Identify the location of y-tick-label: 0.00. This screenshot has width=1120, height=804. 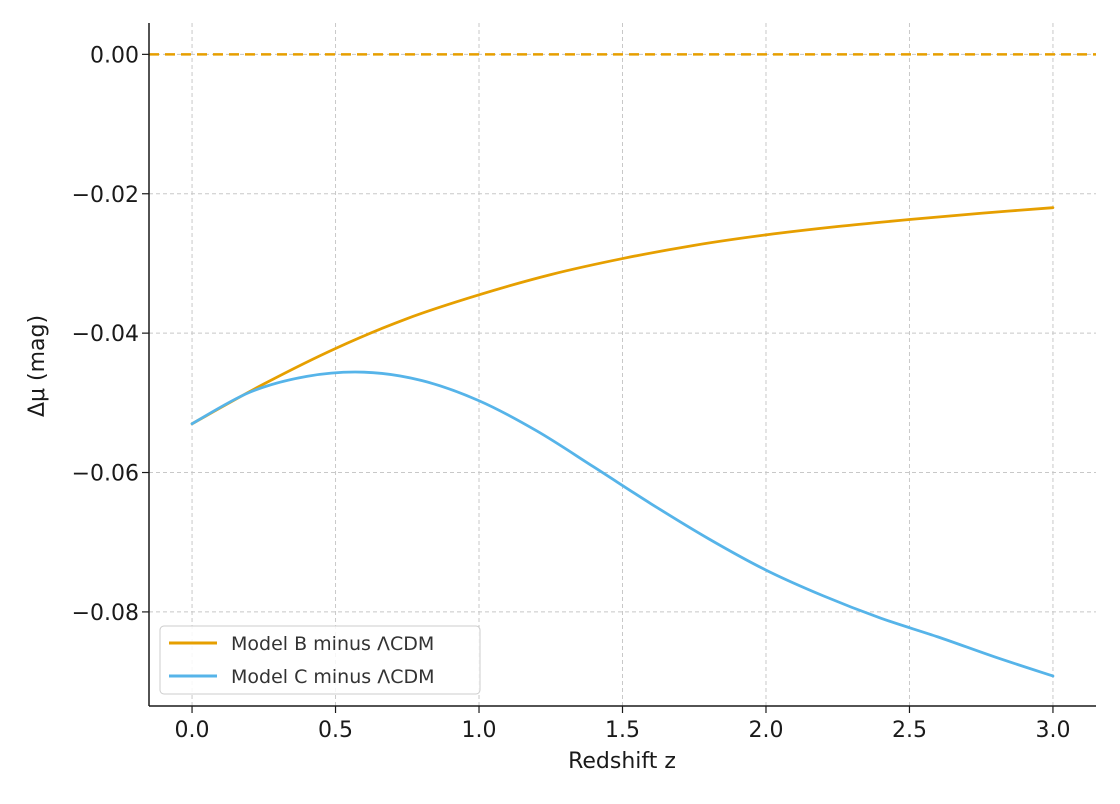
(114, 55).